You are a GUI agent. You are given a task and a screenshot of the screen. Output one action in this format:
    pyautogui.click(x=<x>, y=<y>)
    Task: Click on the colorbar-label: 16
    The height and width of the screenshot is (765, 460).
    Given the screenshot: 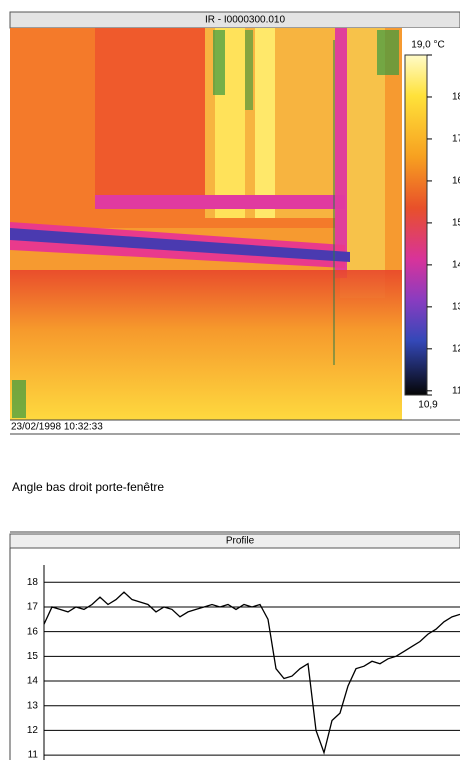 What is the action you would take?
    pyautogui.click(x=456, y=181)
    